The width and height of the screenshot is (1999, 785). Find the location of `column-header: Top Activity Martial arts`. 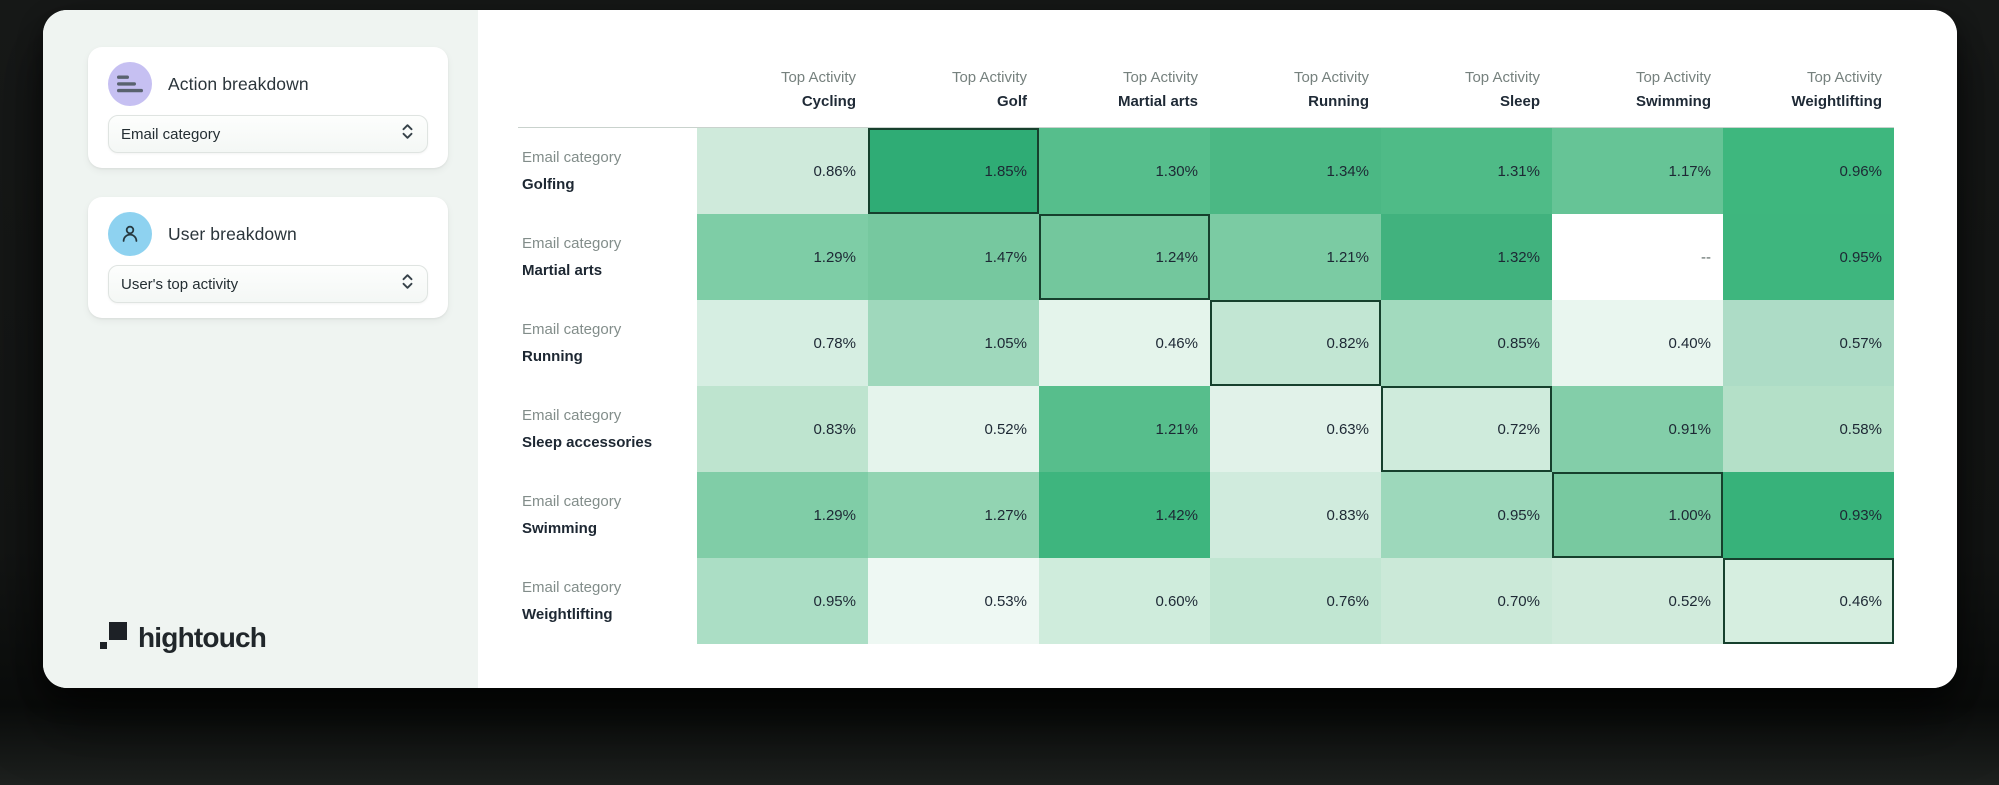

column-header: Top Activity Martial arts is located at coordinates (1124, 88).